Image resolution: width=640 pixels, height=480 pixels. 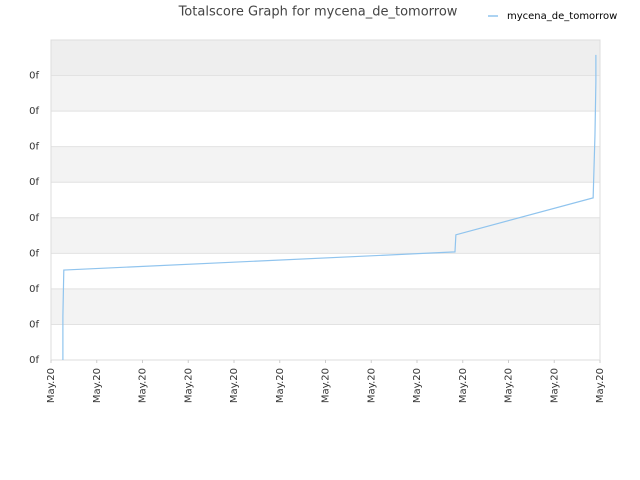 I want to click on chart-title: Totalscore Graph for mycena_de_tomorrow, so click(x=318, y=12).